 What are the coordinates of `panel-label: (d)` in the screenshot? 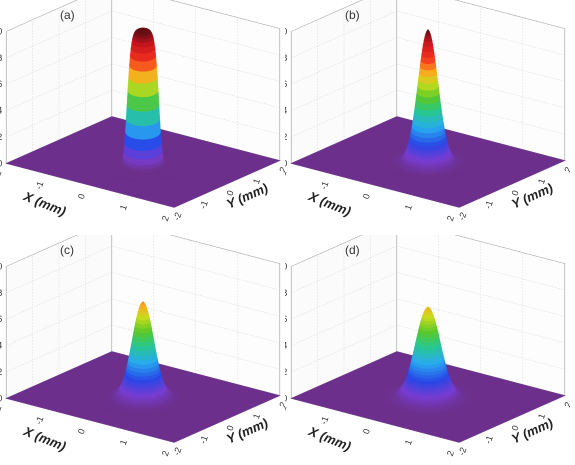 It's located at (352, 250).